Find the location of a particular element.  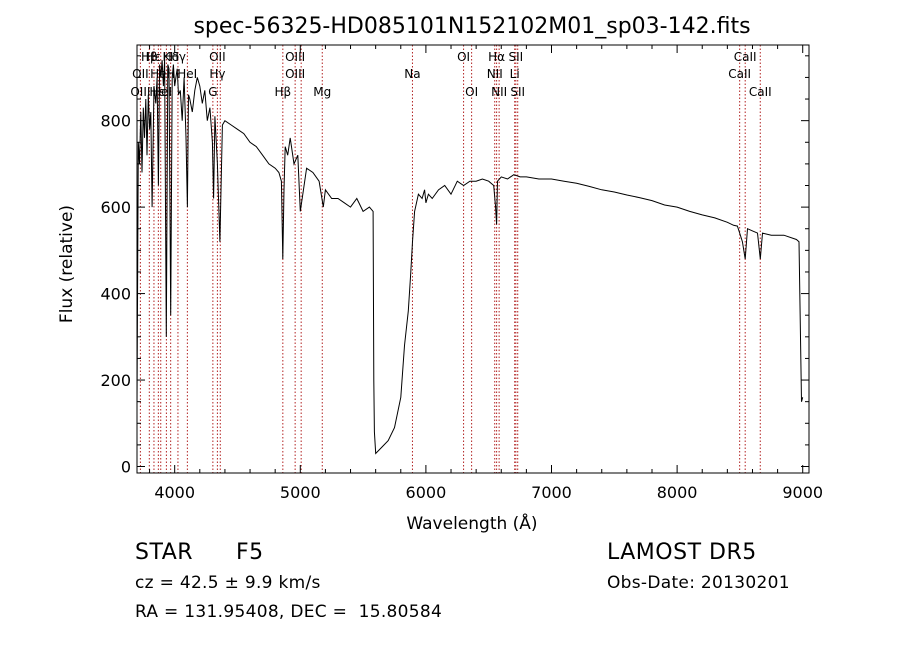

sky-coordinates: RA = 131.95408, DEC = 15.80584 is located at coordinates (289, 612).